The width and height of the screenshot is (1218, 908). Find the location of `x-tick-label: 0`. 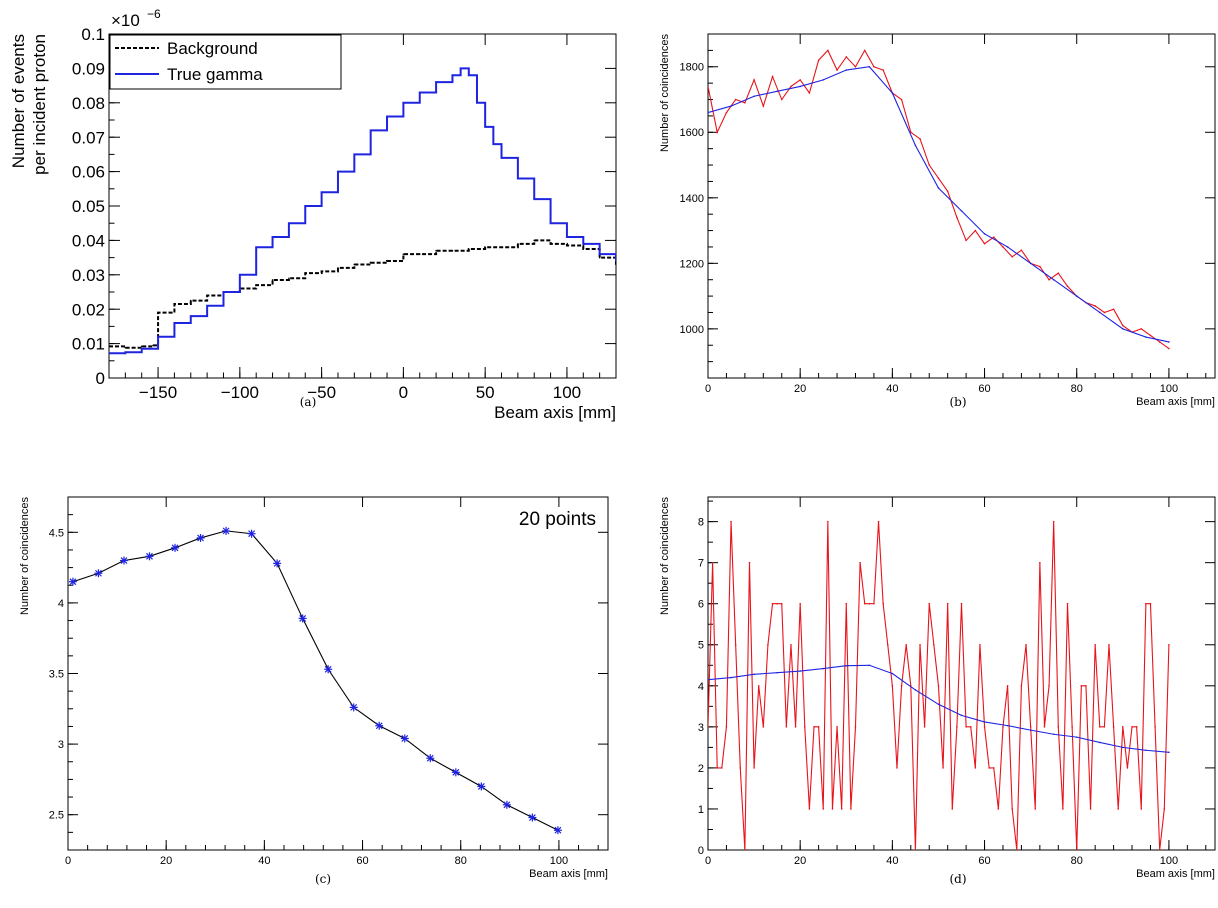

x-tick-label: 0 is located at coordinates (708, 389).